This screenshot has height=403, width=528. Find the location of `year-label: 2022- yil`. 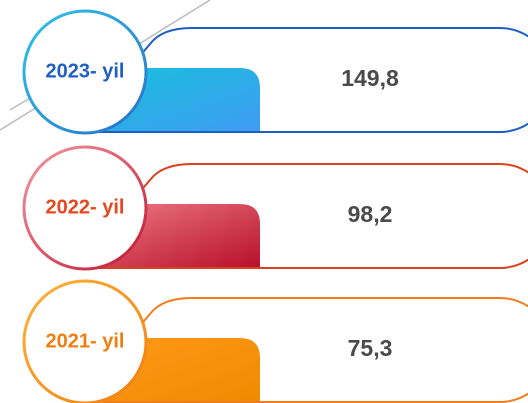

year-label: 2022- yil is located at coordinates (85, 207).